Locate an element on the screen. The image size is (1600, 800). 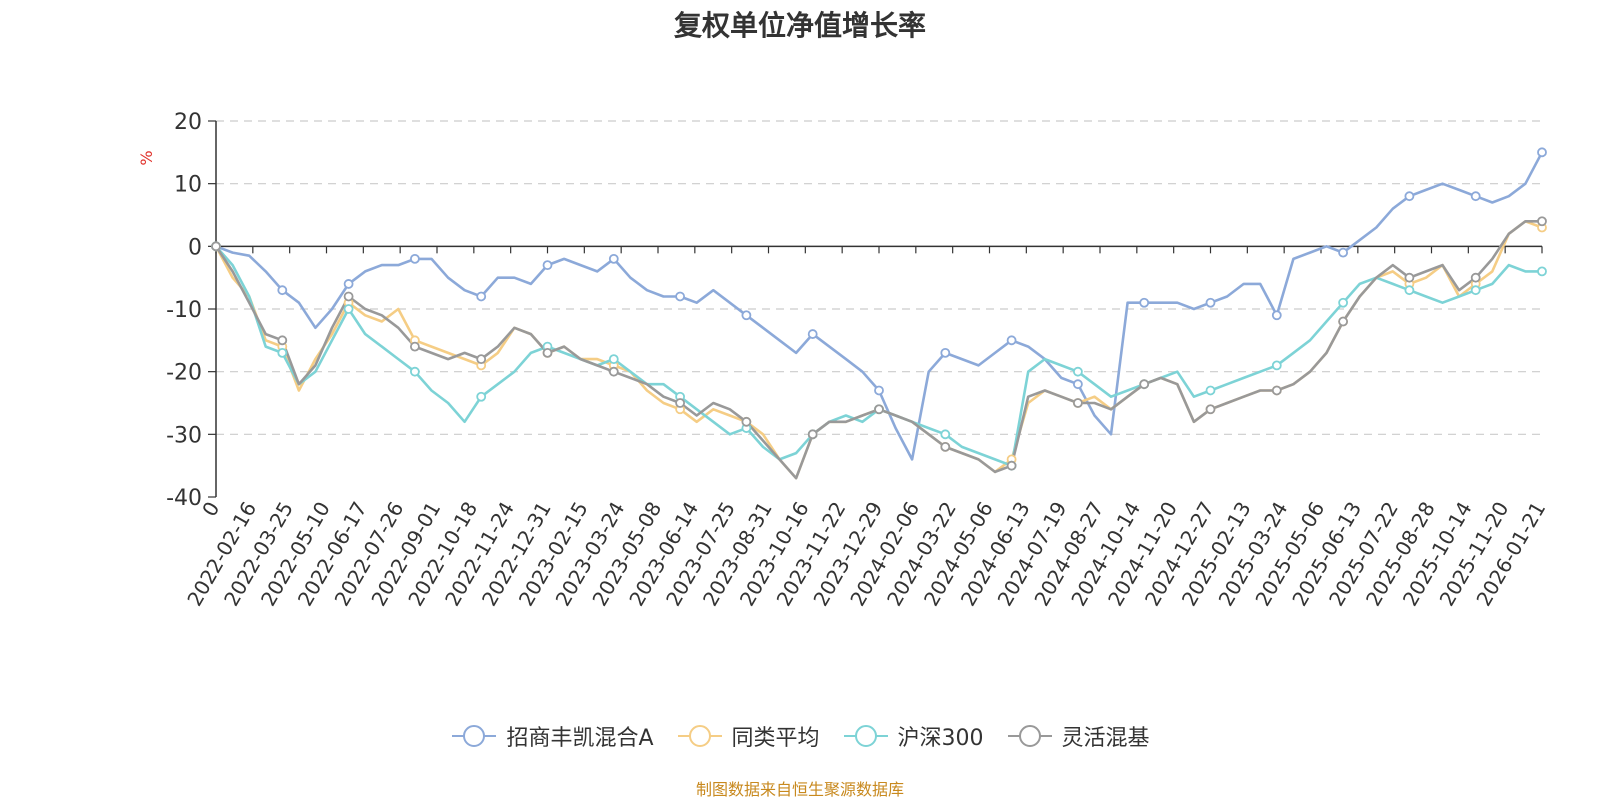
y-tick-label: -10 is located at coordinates (184, 310).